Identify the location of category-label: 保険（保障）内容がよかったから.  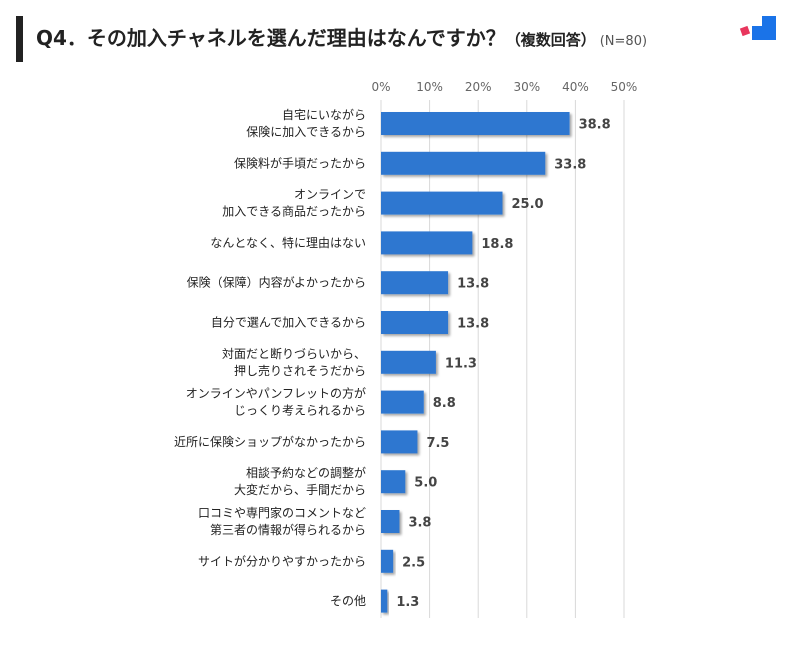
(276, 282).